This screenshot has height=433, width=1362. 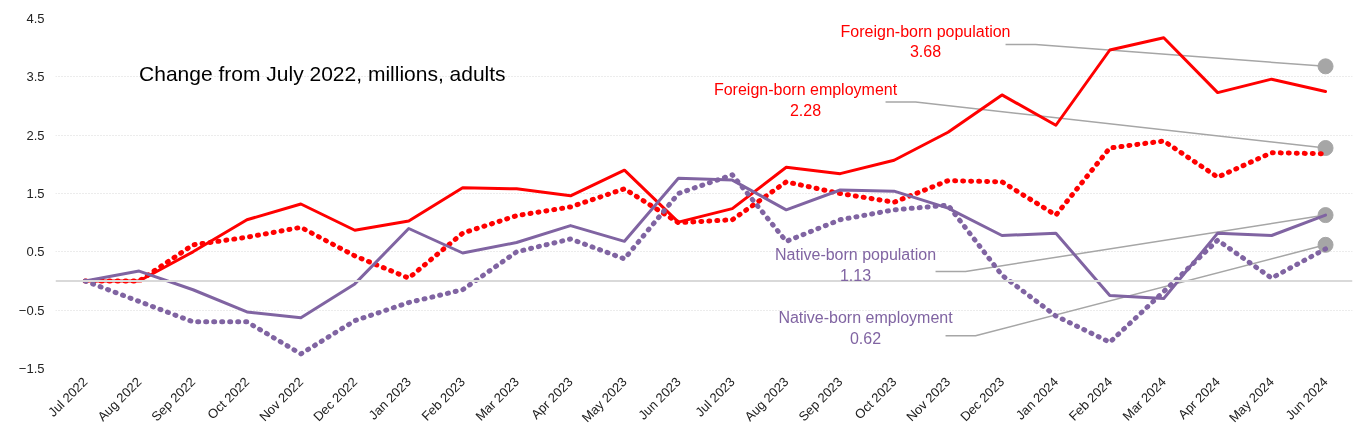 I want to click on y-tick-label: 1.5, so click(x=35, y=193).